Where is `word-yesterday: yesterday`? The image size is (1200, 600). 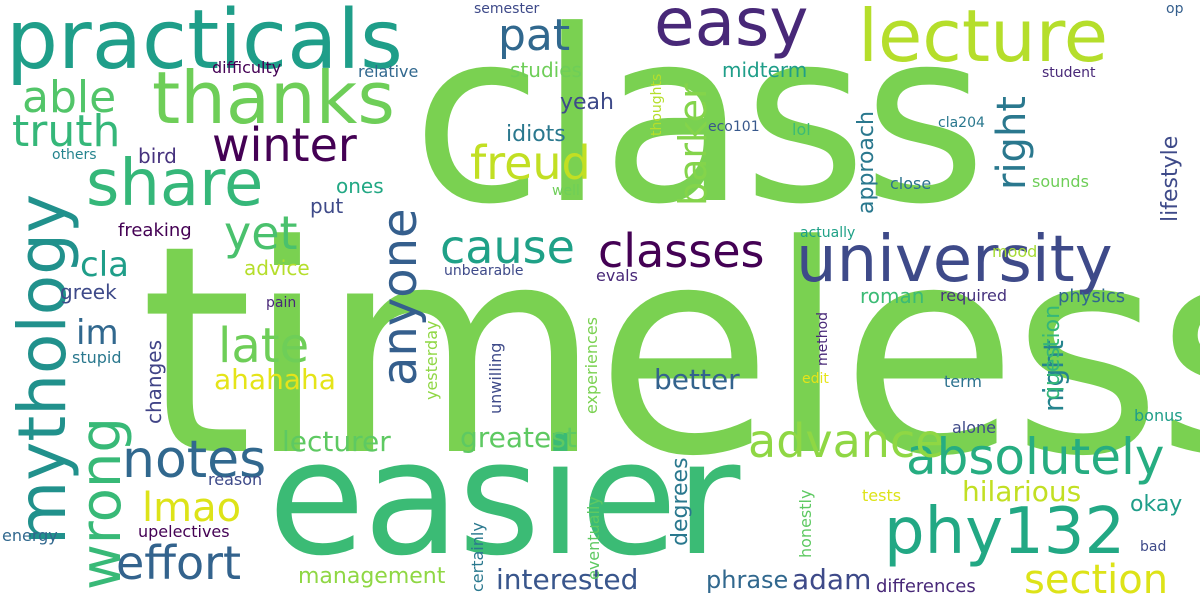
word-yesterday: yesterday is located at coordinates (431, 360).